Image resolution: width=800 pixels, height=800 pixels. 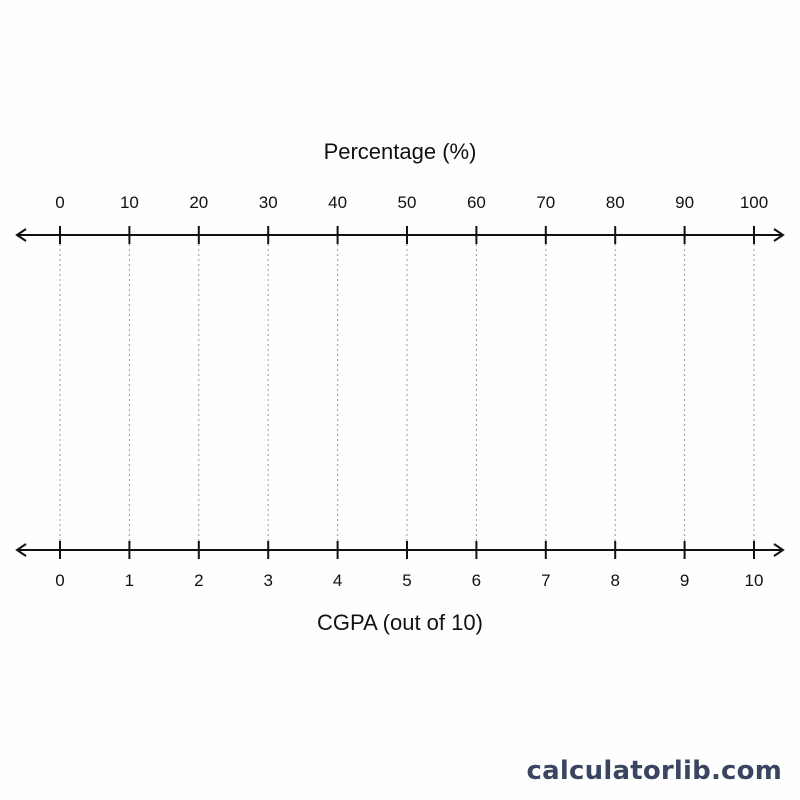 I want to click on top-tick-labels: 0 10 20 30 40 50 60 70 80 90 100, so click(x=411, y=202).